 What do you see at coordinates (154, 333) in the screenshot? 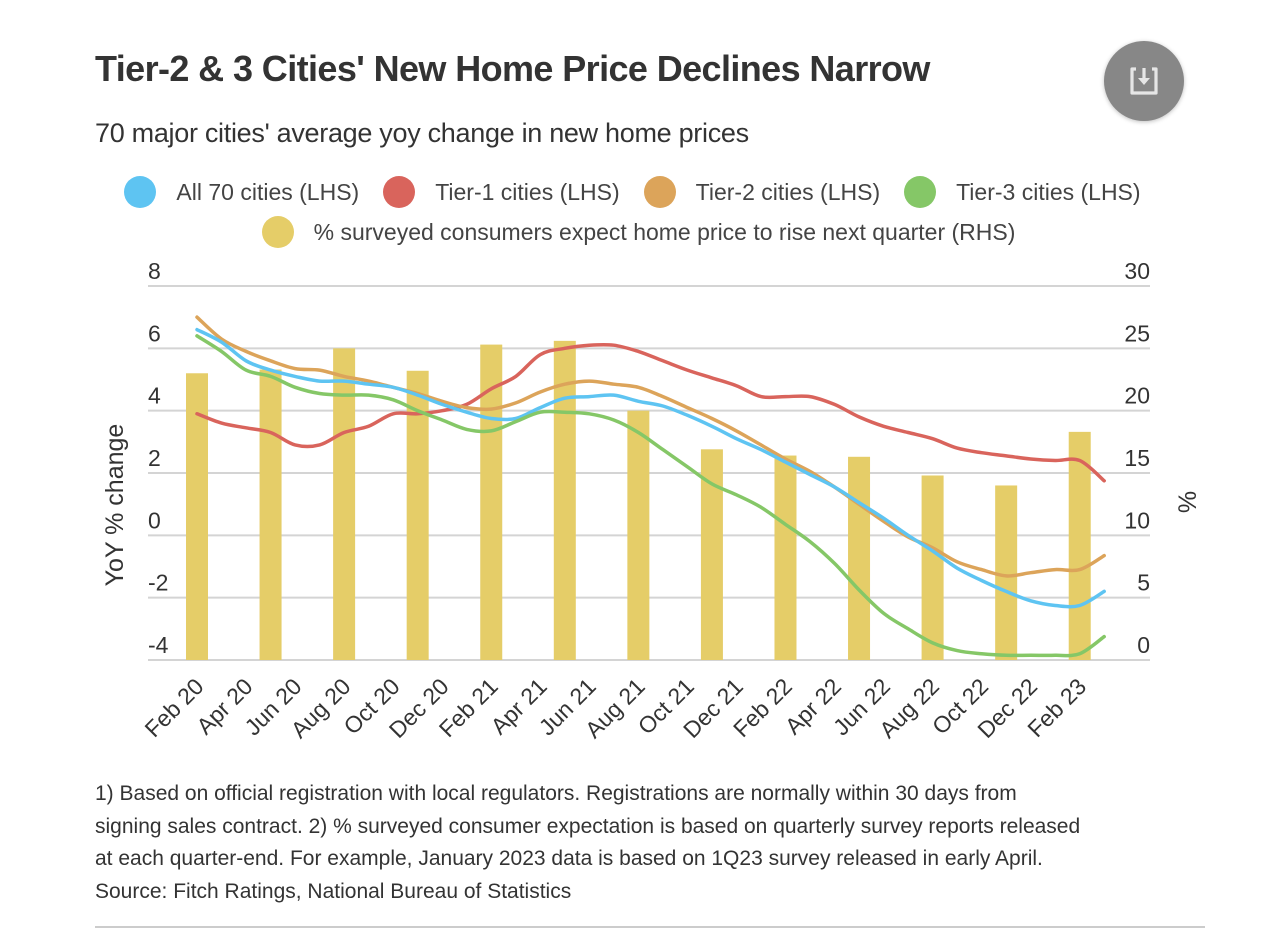
I see `y-tick-label-left: 6` at bounding box center [154, 333].